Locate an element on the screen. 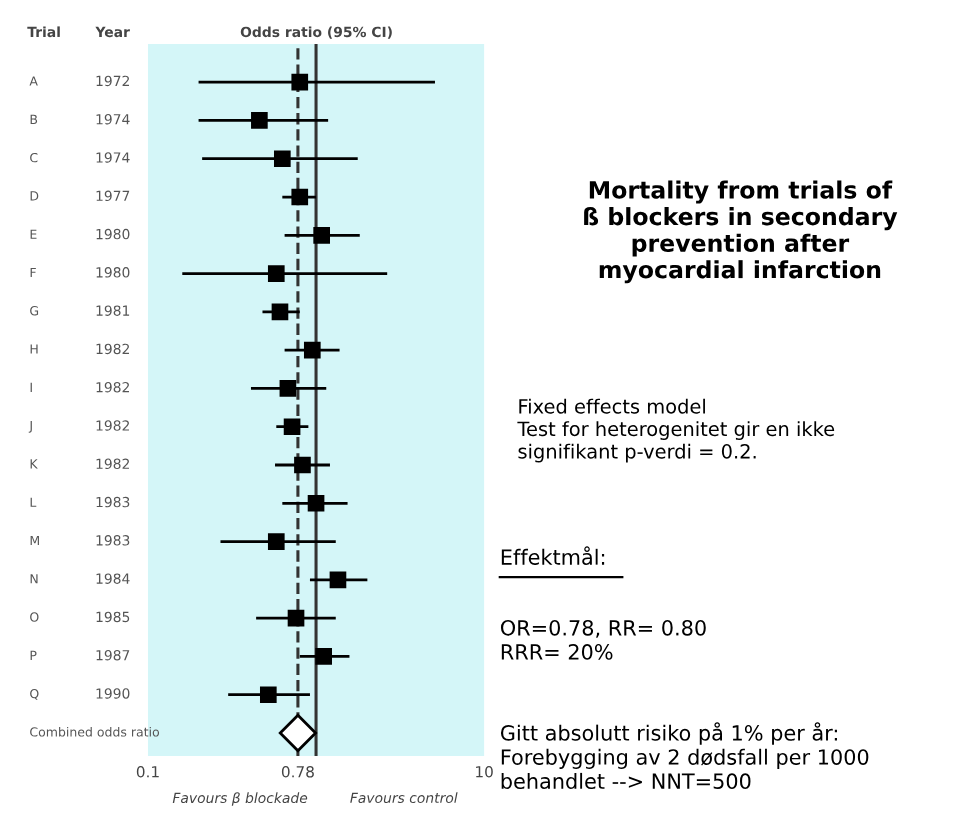 The width and height of the screenshot is (980, 828). text: Effektmål: is located at coordinates (553, 555).